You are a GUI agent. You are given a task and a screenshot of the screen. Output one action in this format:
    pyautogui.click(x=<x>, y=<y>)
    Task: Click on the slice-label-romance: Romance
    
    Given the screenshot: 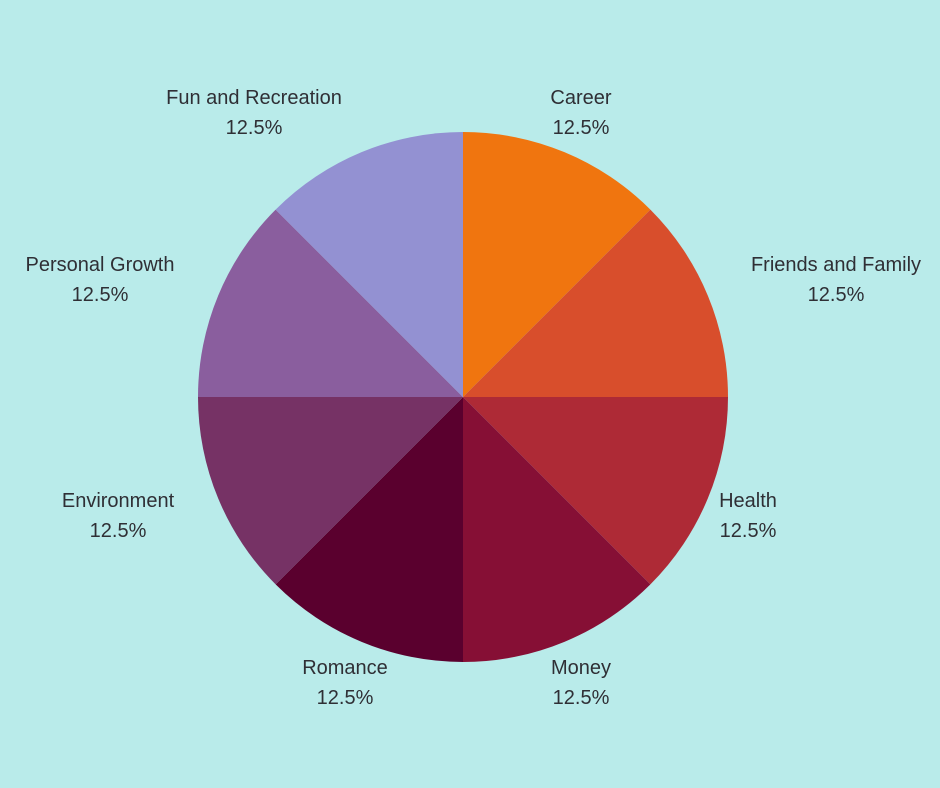 What is the action you would take?
    pyautogui.click(x=345, y=668)
    